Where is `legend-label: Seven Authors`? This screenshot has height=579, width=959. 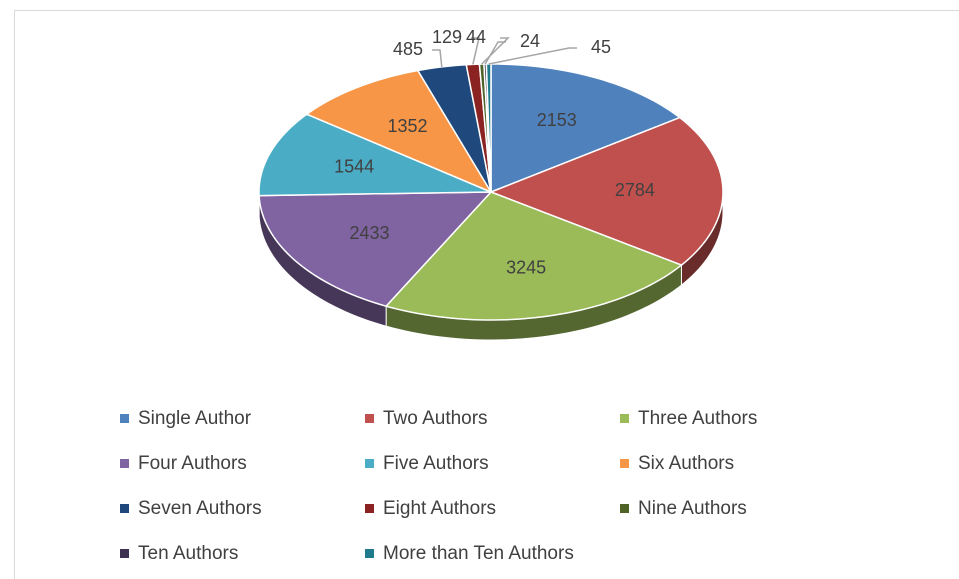
legend-label: Seven Authors is located at coordinates (200, 508).